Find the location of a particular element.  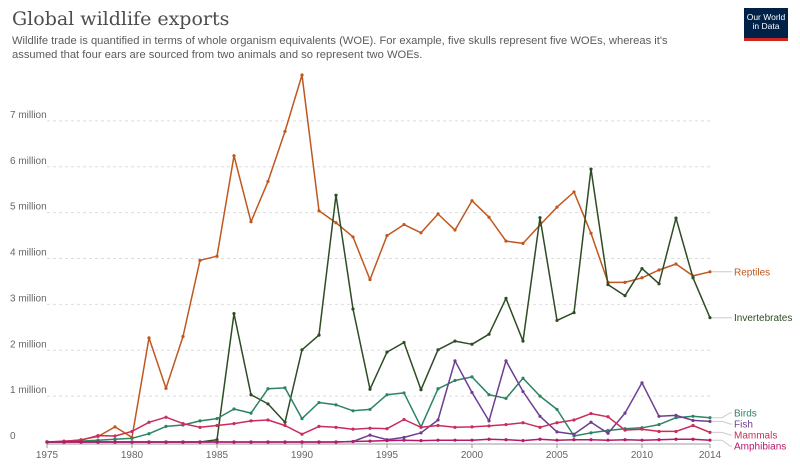

mammals-line is located at coordinates (378, 427).